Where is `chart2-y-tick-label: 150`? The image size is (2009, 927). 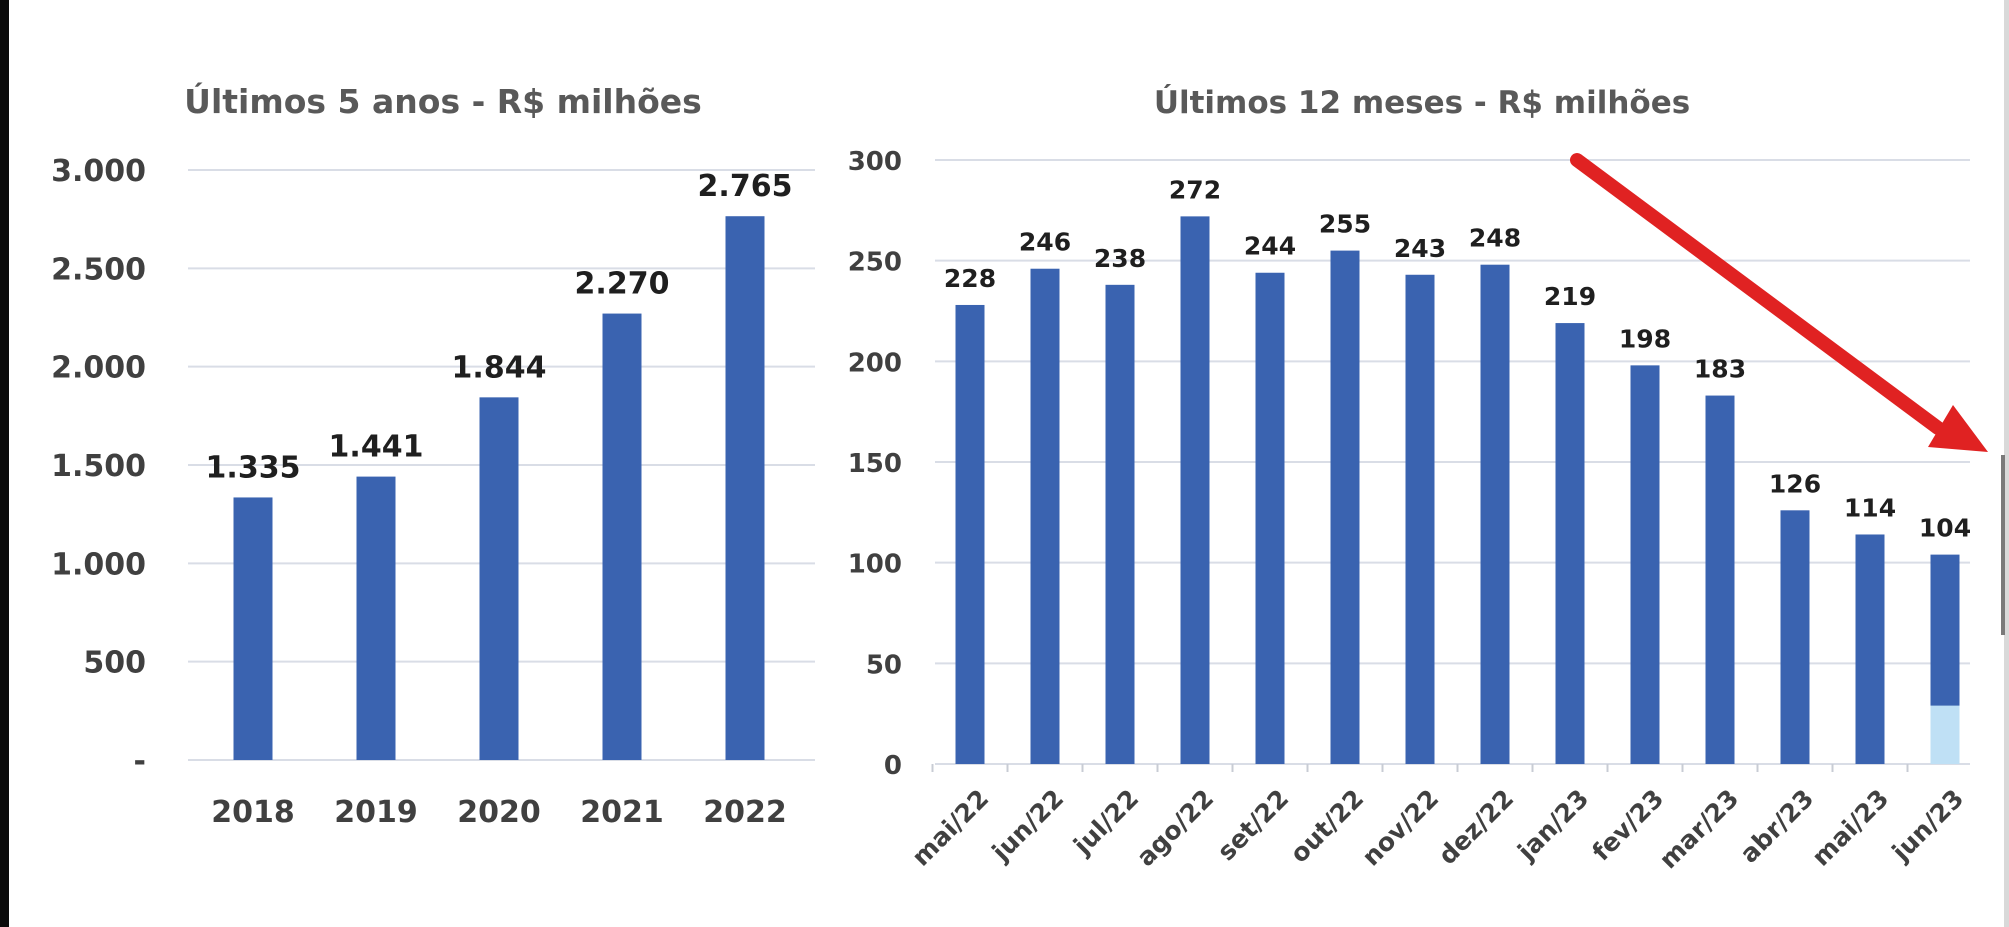 chart2-y-tick-label: 150 is located at coordinates (875, 464).